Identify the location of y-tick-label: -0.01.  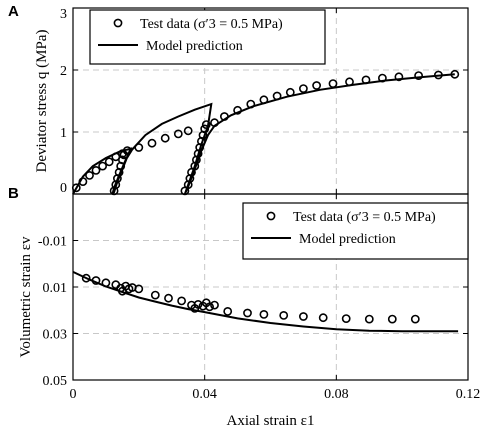
(52, 242).